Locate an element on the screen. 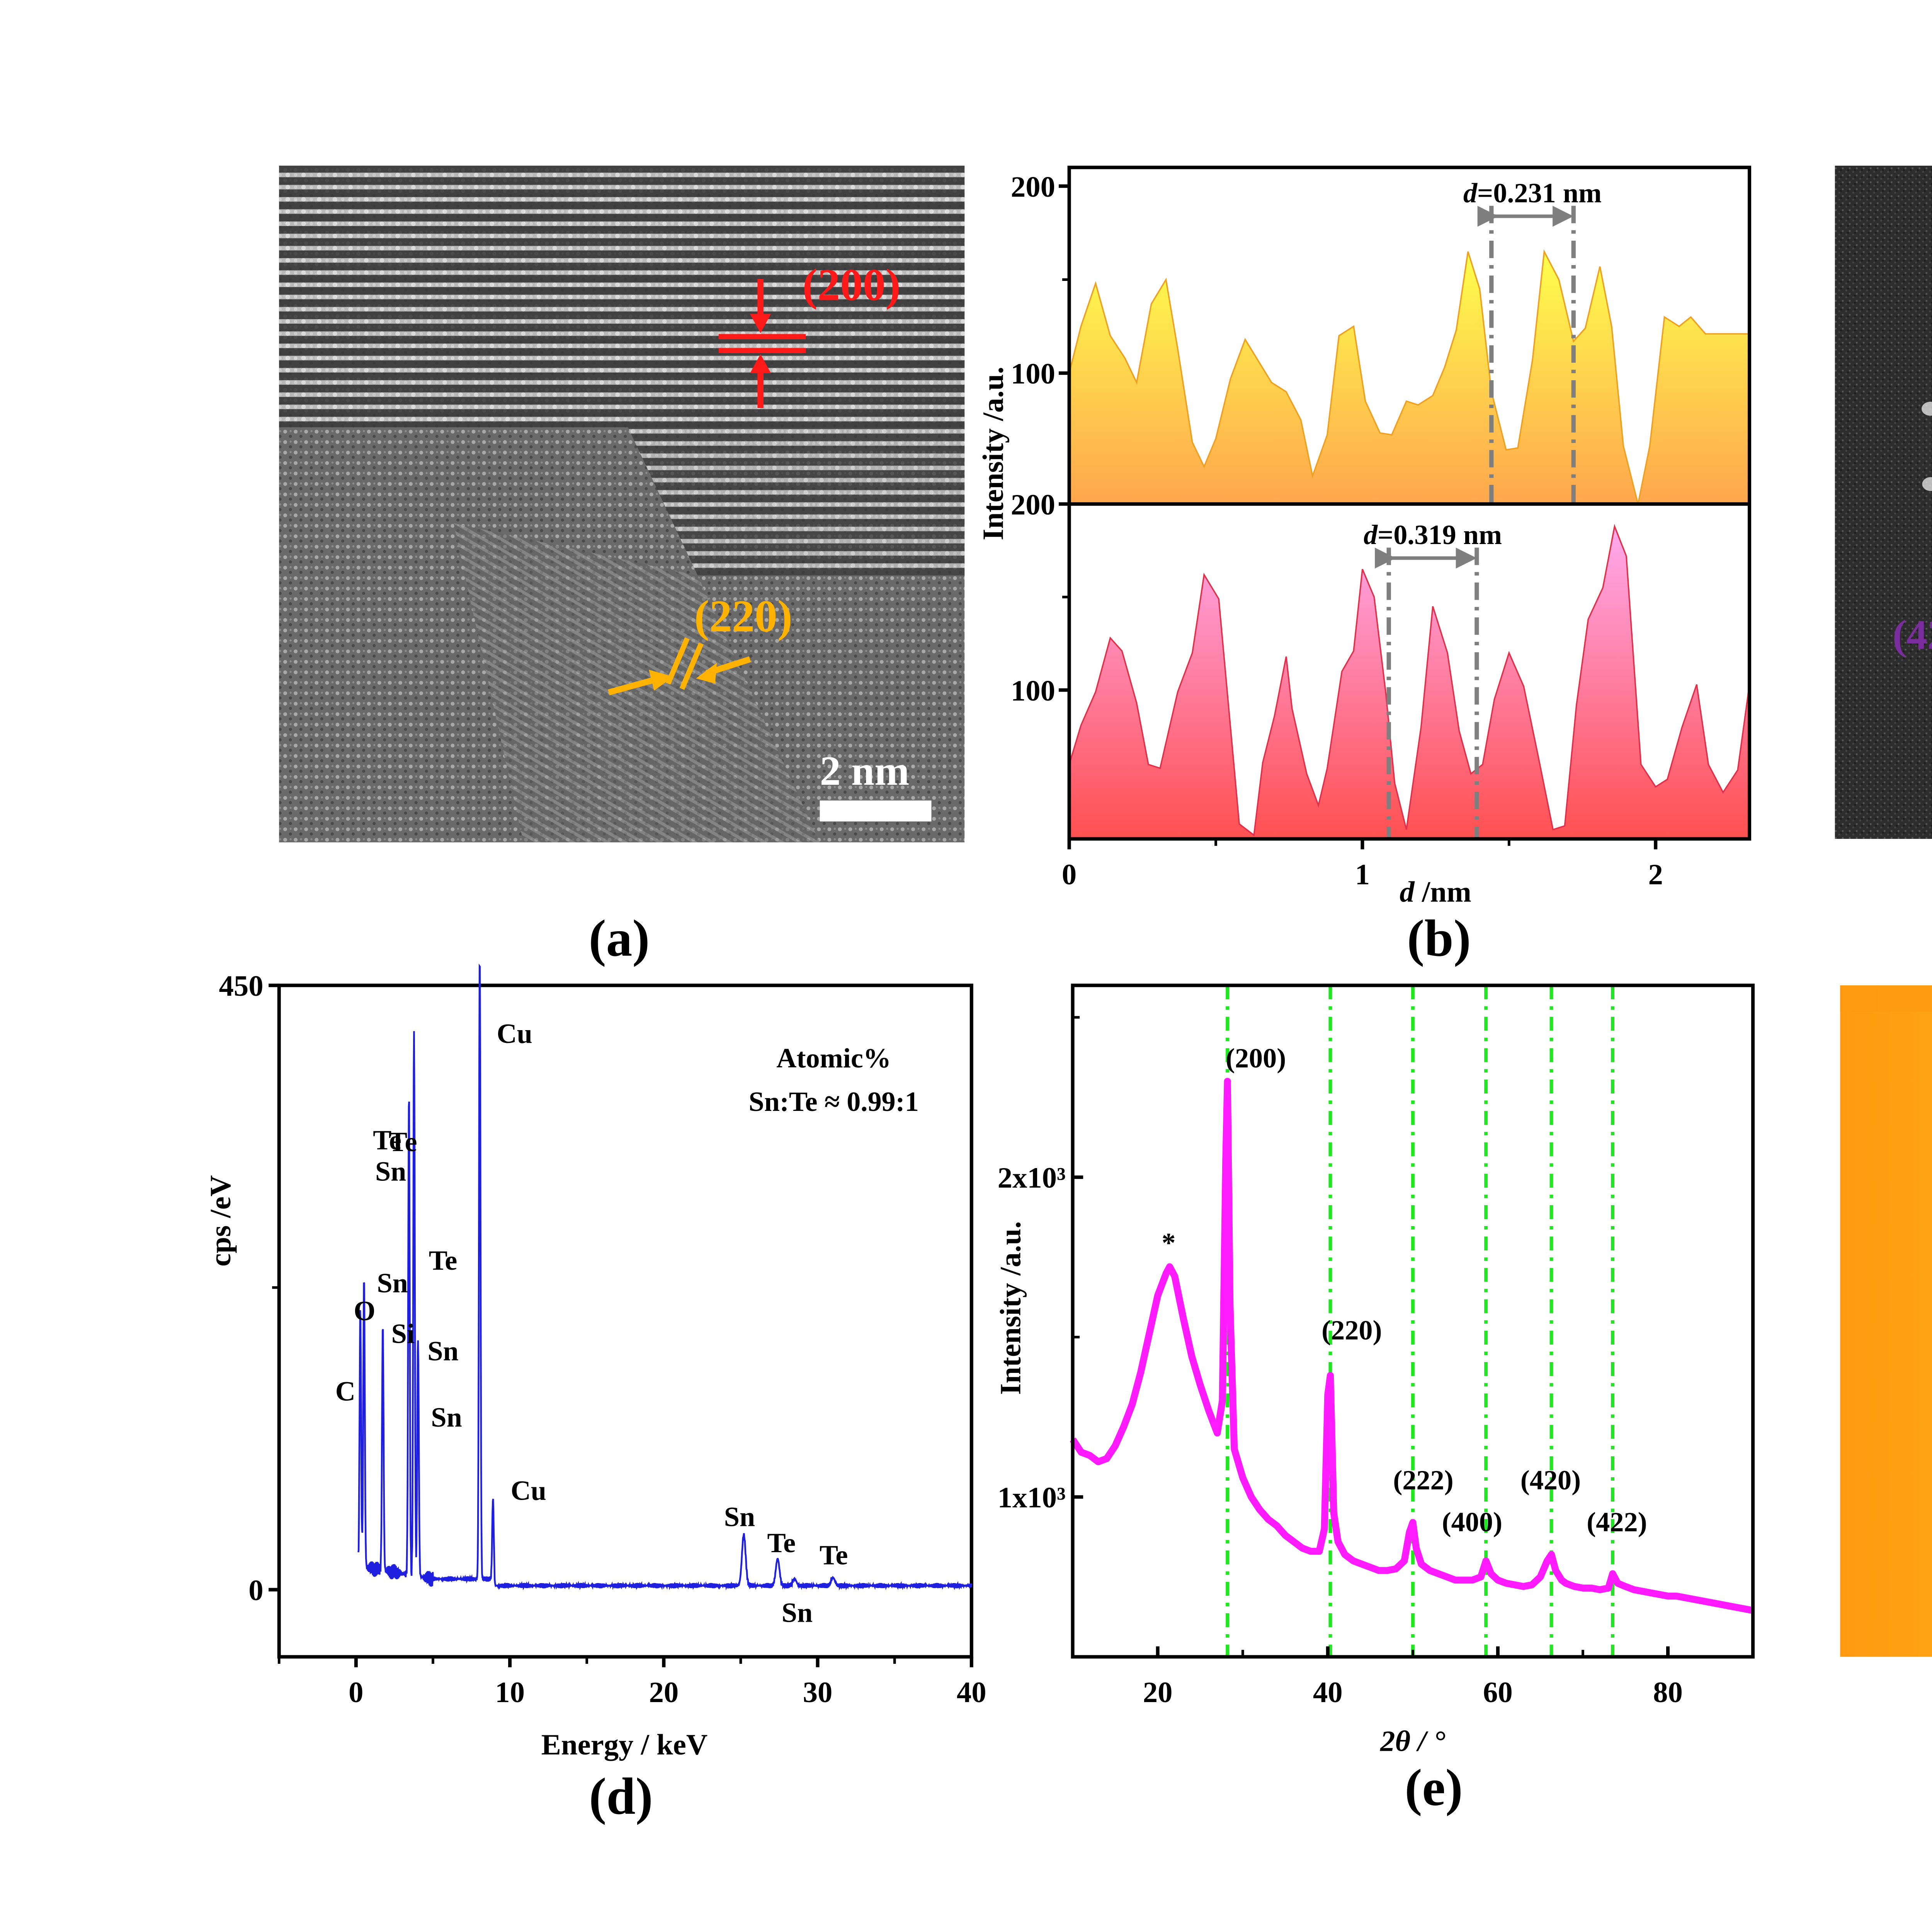 This screenshot has height=1932, width=1932. panel-label-a: (a) is located at coordinates (620, 938).